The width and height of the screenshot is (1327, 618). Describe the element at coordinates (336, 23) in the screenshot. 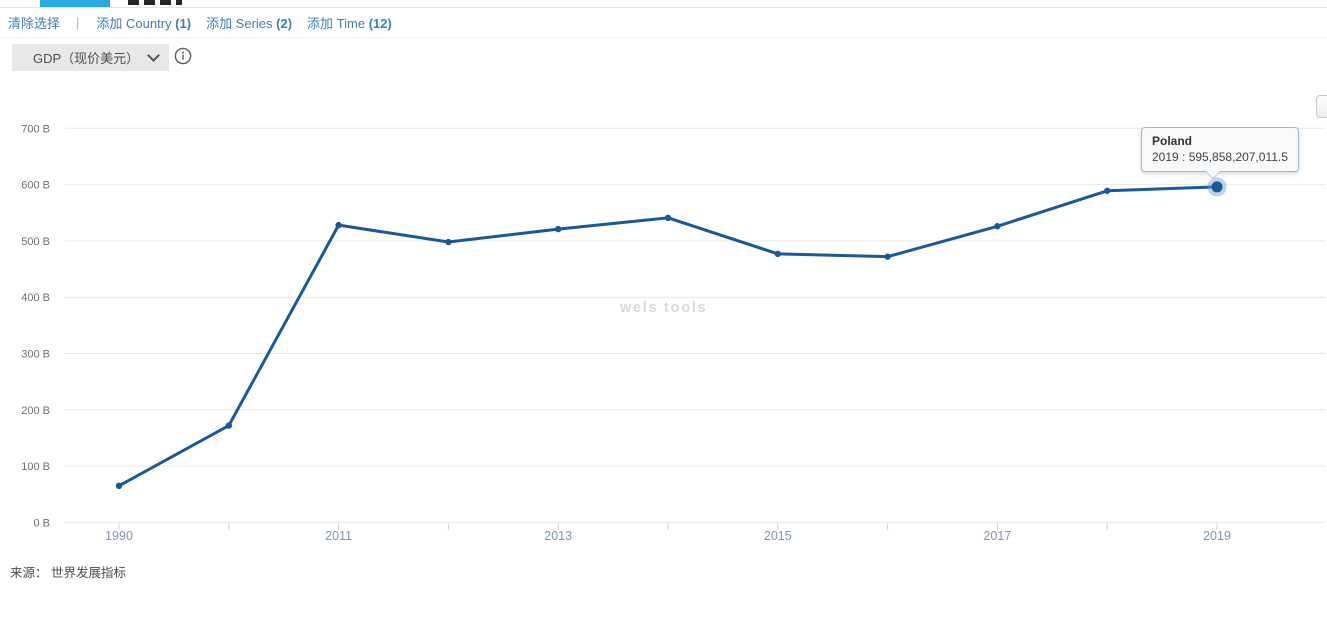

I see `add-time-label: 添加 Time` at that location.